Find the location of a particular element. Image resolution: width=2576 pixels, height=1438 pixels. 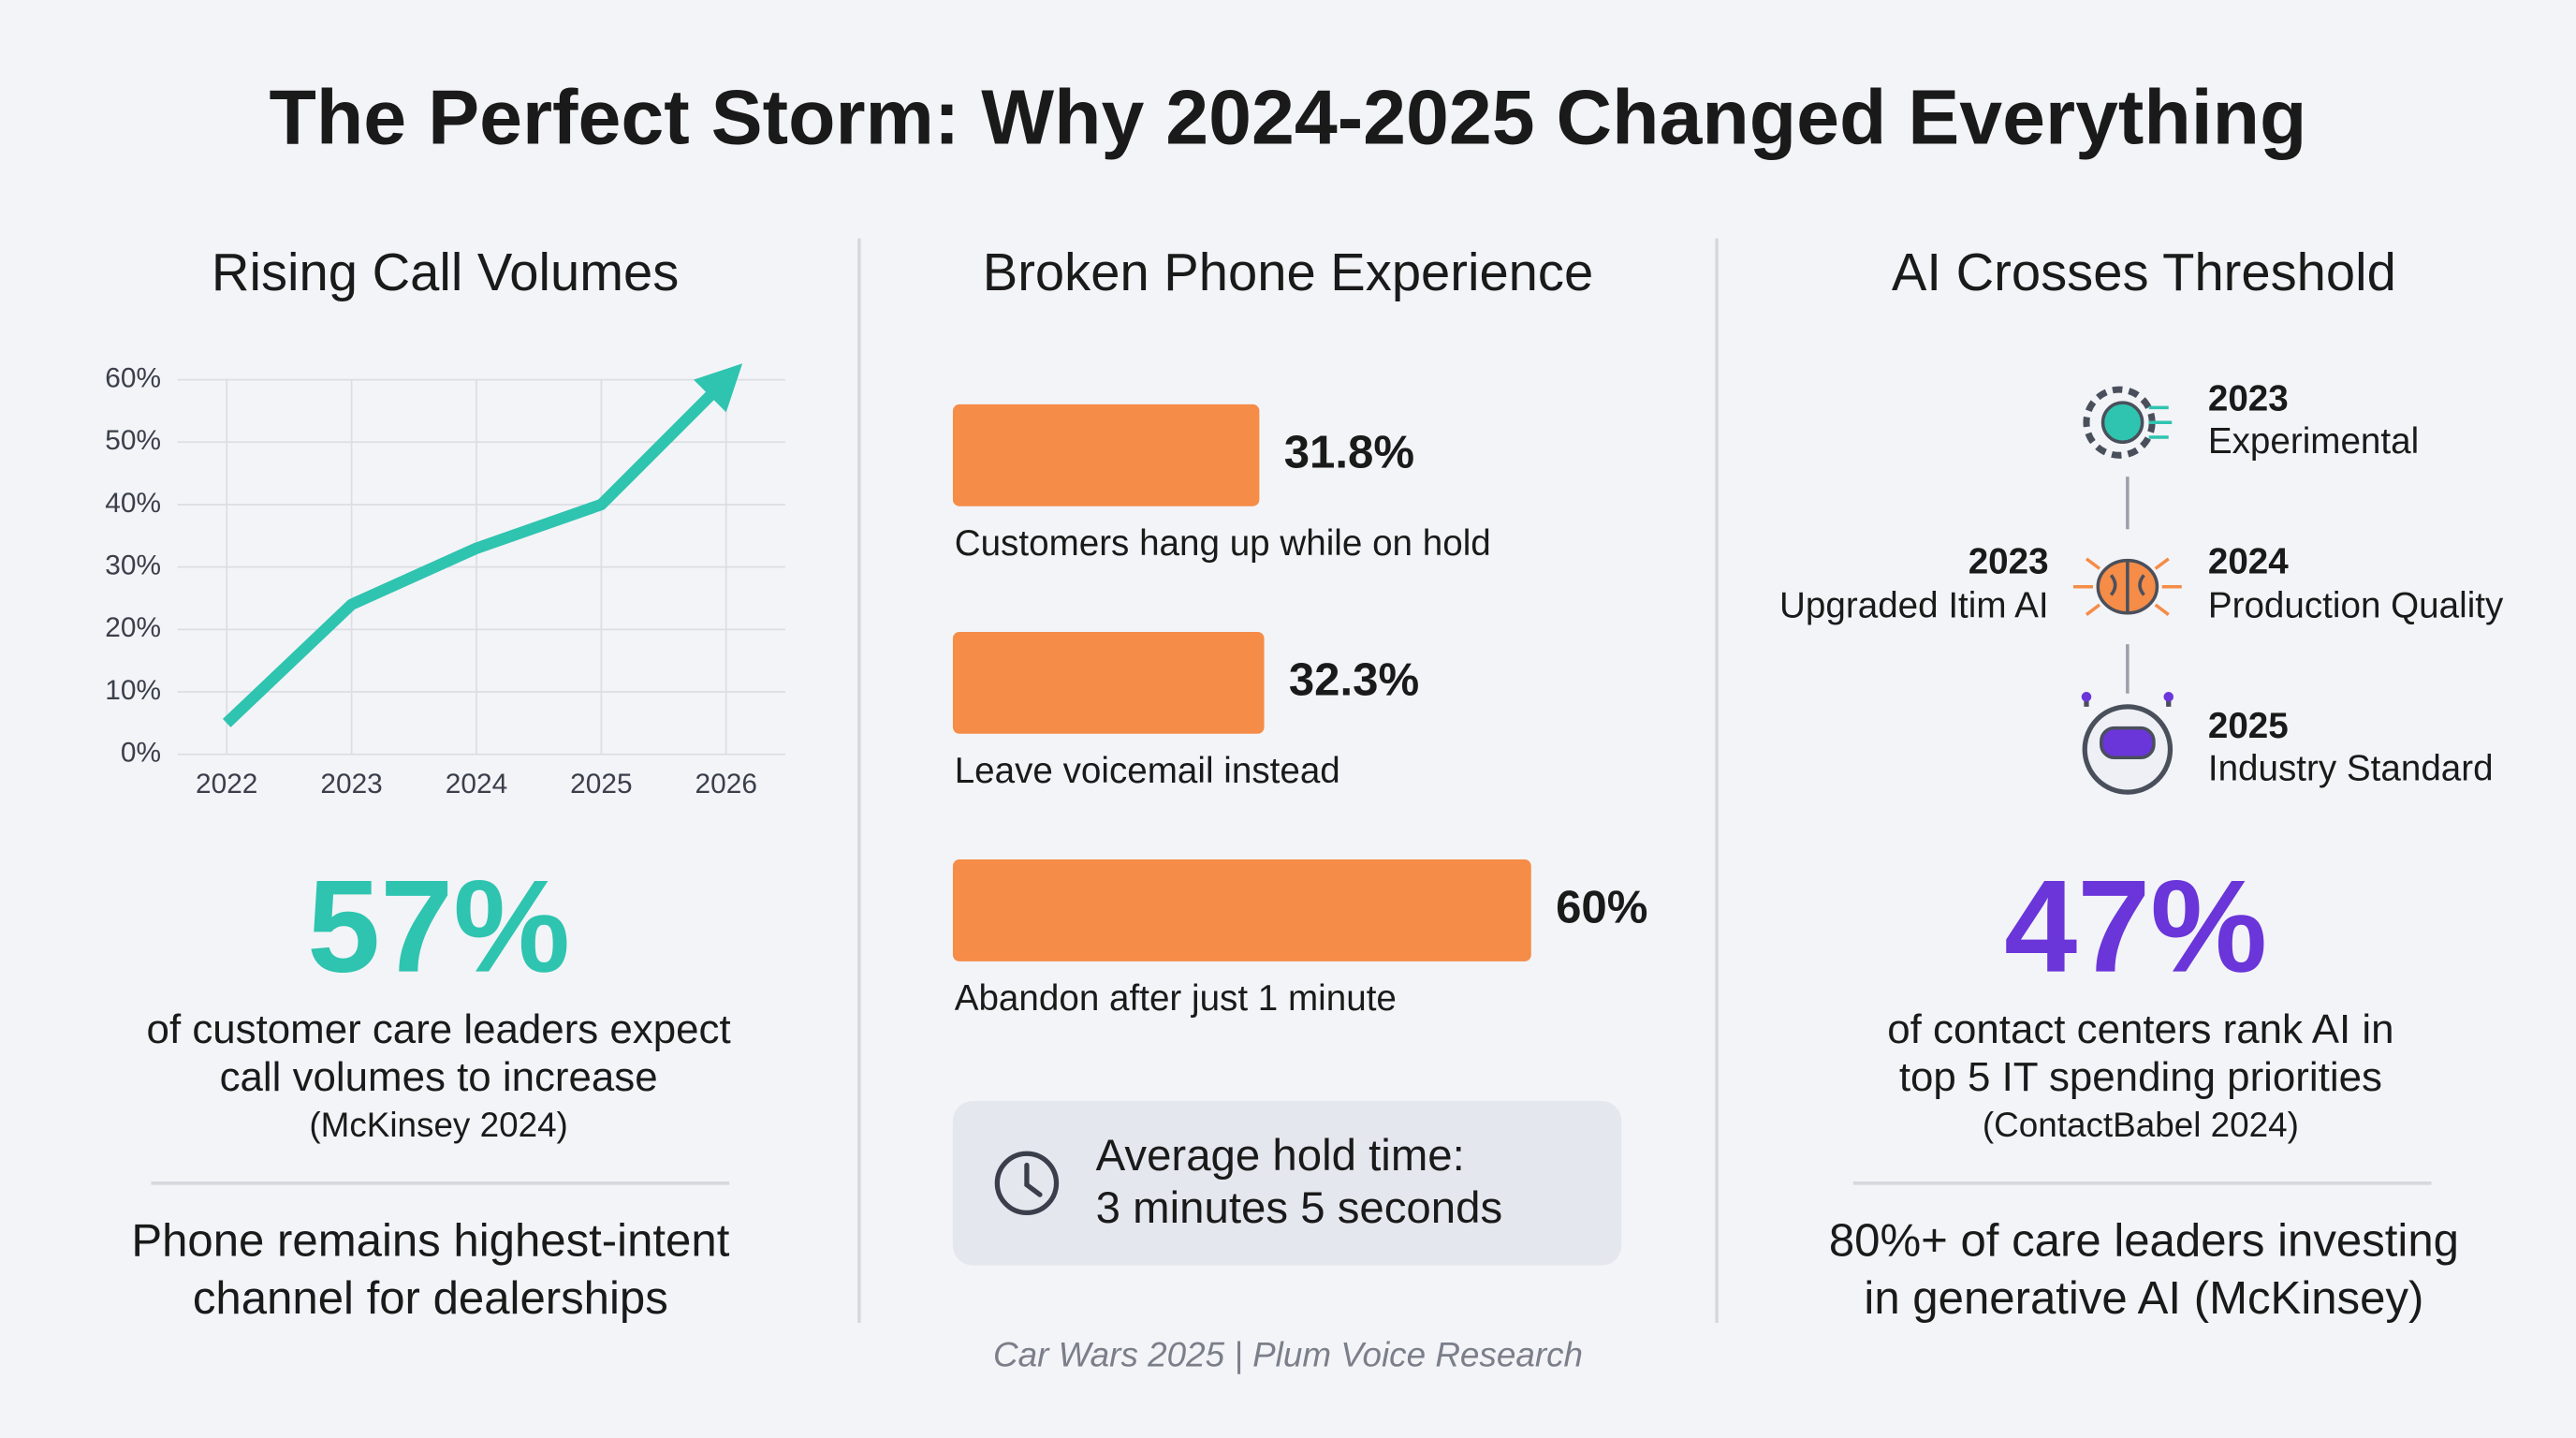

hold-time-box is located at coordinates (1287, 1183).